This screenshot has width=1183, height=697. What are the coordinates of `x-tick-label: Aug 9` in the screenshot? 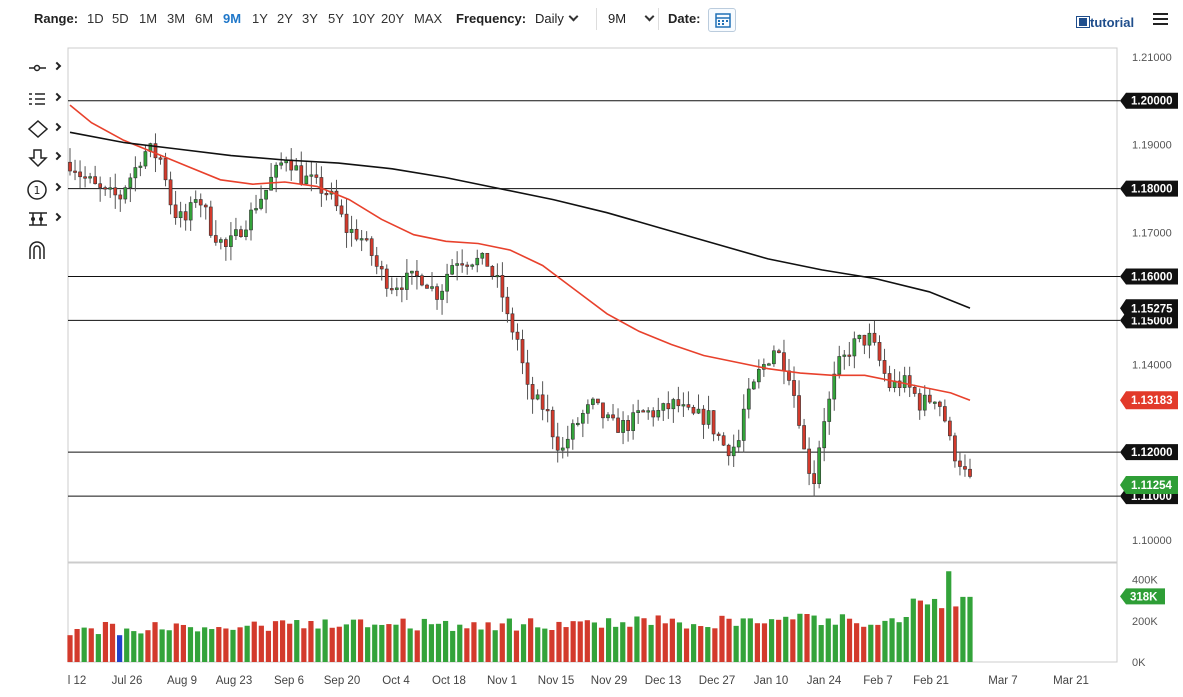 It's located at (182, 681).